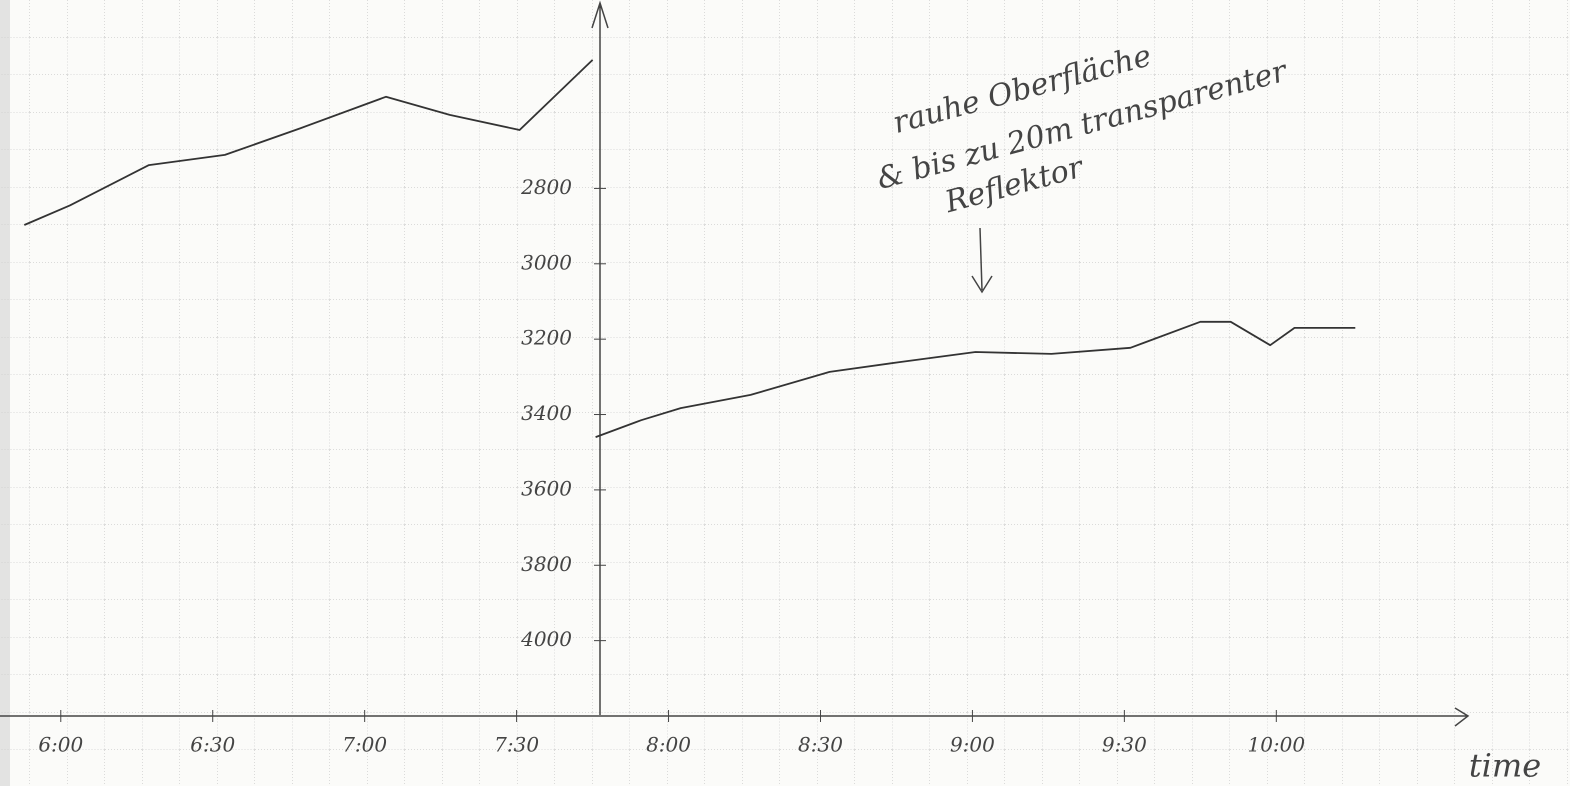 Image resolution: width=1570 pixels, height=786 pixels. What do you see at coordinates (212, 745) in the screenshot?
I see `x-tick-label: 6:30` at bounding box center [212, 745].